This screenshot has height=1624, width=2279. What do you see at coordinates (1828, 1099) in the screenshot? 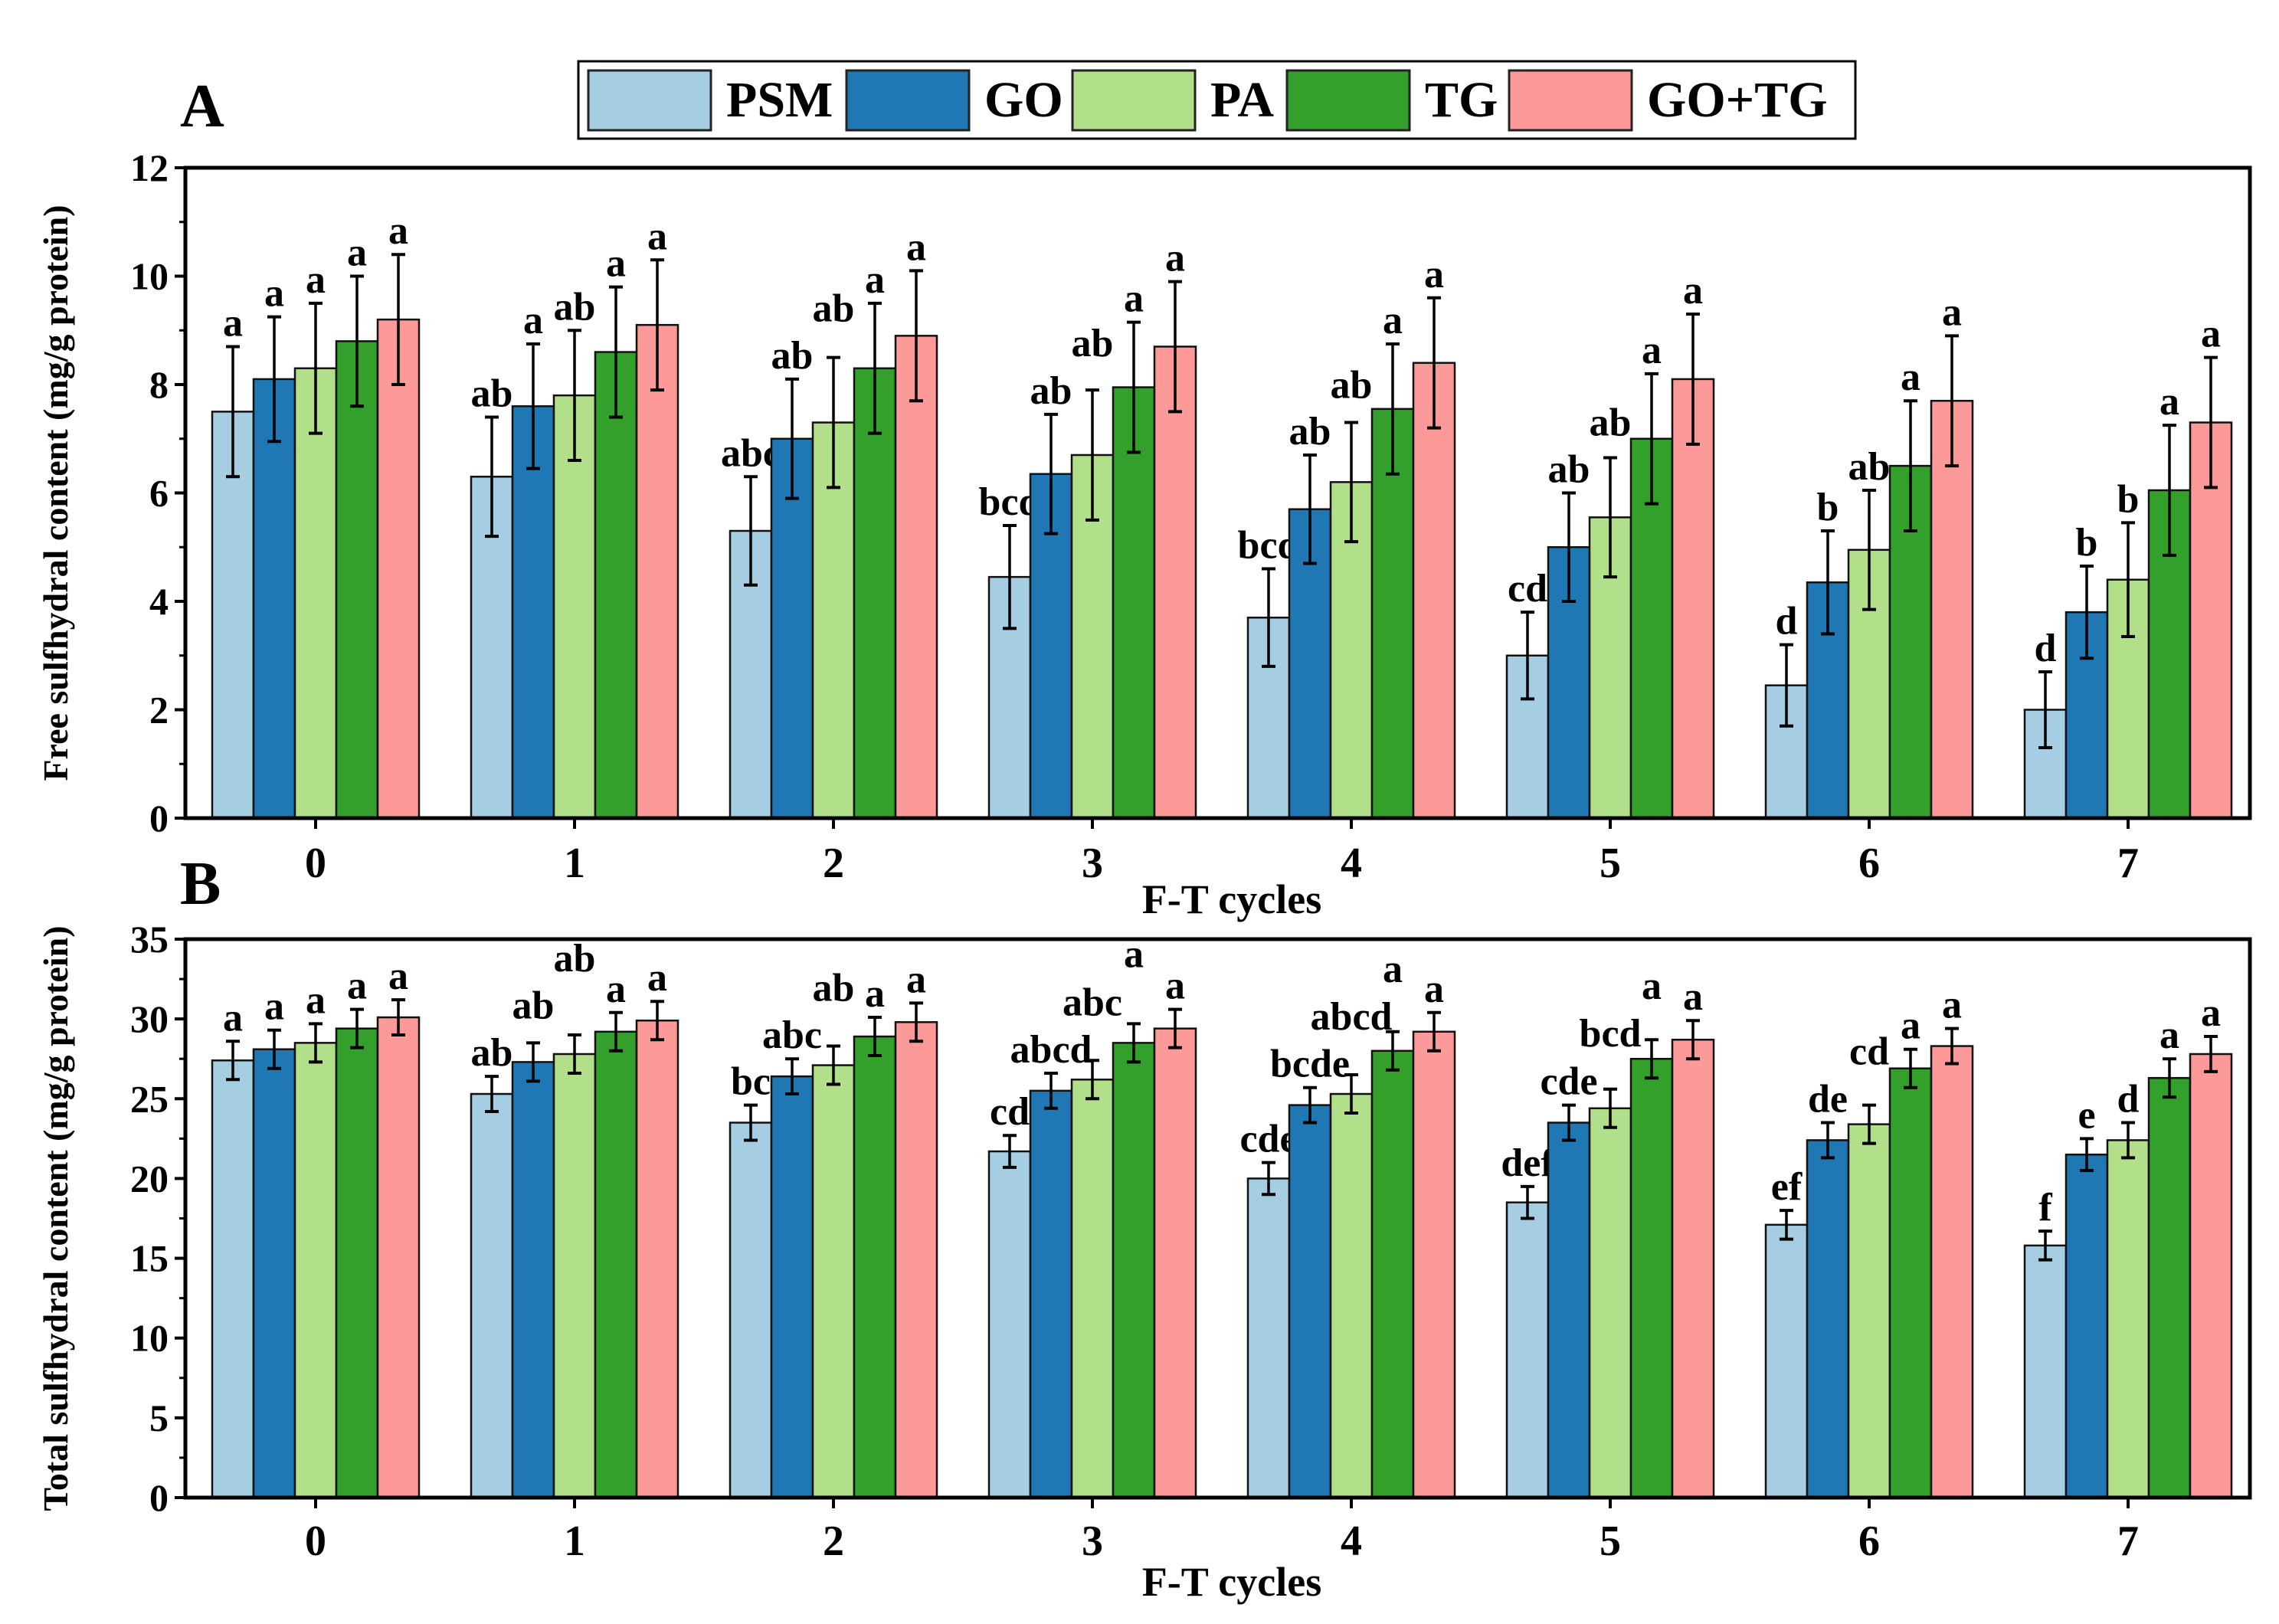
I see `significance-letter: de` at bounding box center [1828, 1099].